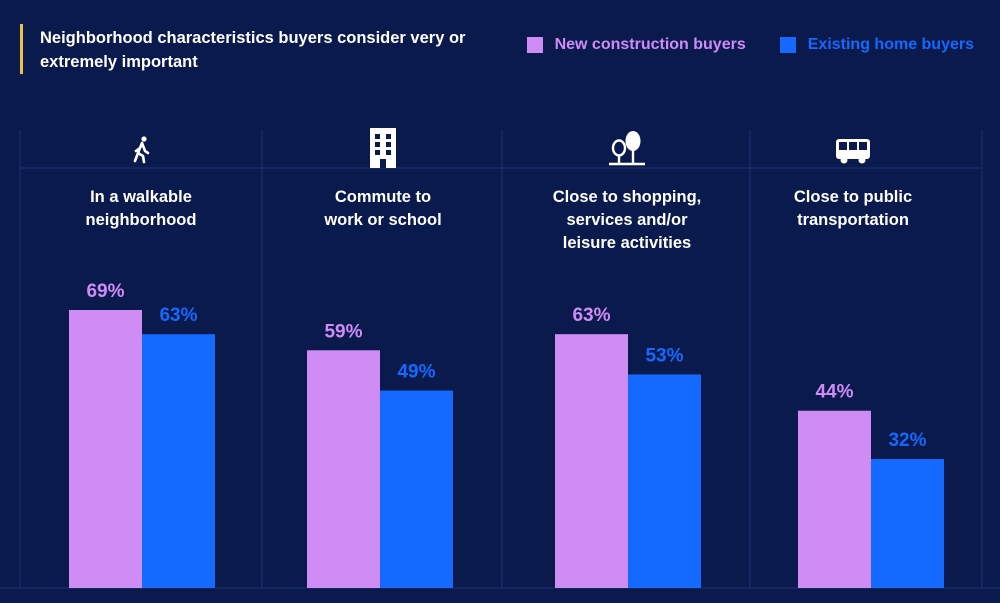  I want to click on bar-series0-cat2, so click(591, 461).